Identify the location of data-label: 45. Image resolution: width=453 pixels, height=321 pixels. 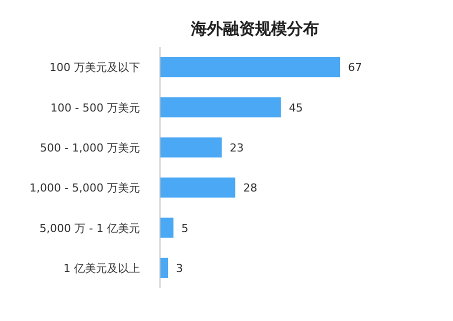
(295, 107).